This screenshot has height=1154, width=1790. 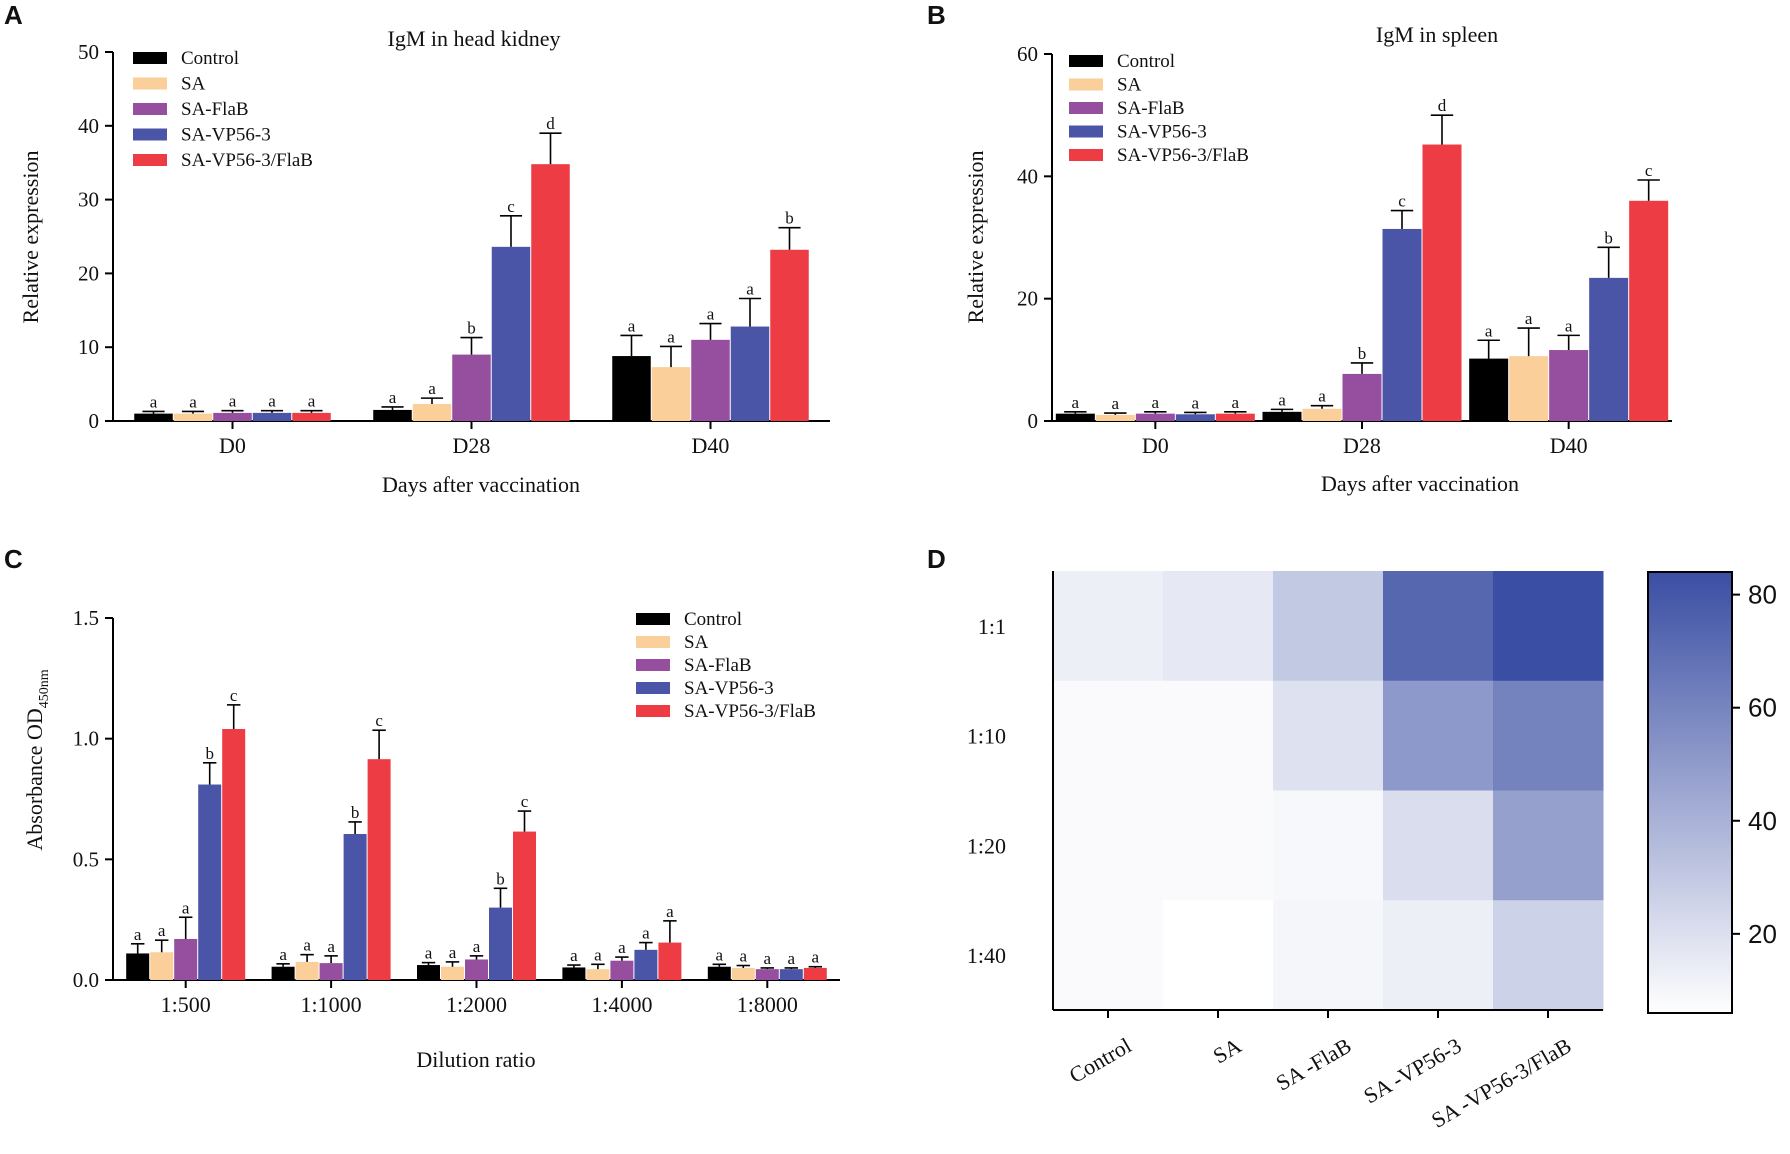 What do you see at coordinates (1155, 445) in the screenshot?
I see `x-tick-label: D0` at bounding box center [1155, 445].